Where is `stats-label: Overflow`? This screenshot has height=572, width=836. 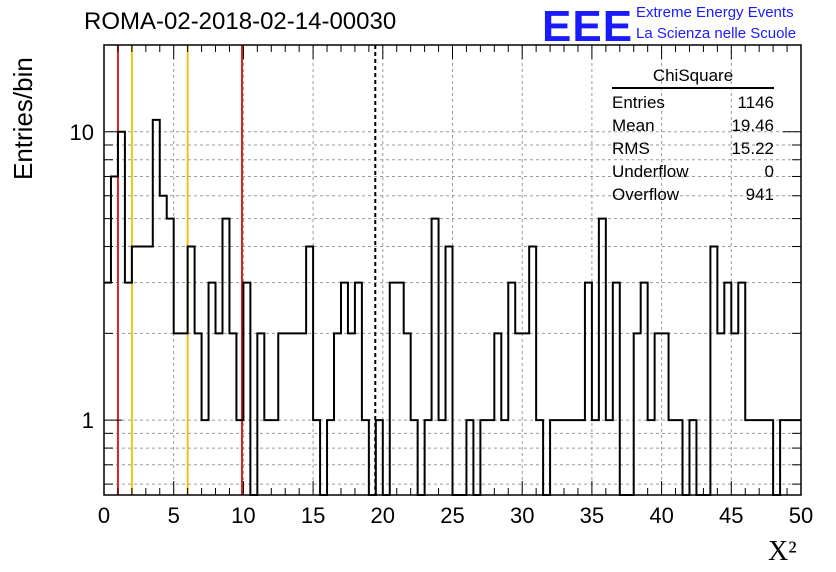 stats-label: Overflow is located at coordinates (646, 194).